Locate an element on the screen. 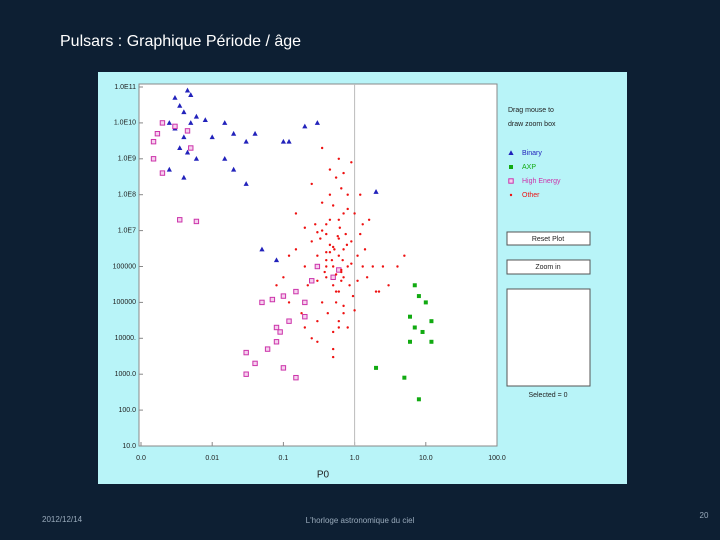  reset-button-label: Reset Plot is located at coordinates (548, 239).